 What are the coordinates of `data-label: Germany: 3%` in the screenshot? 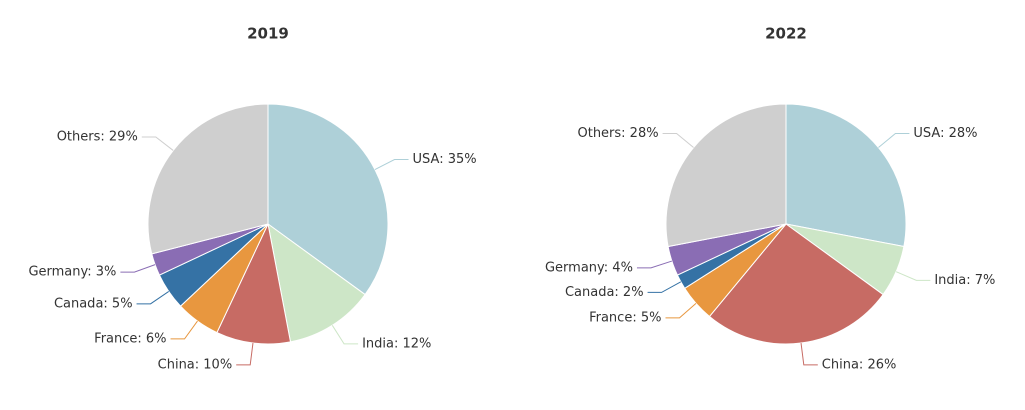 It's located at (72, 272).